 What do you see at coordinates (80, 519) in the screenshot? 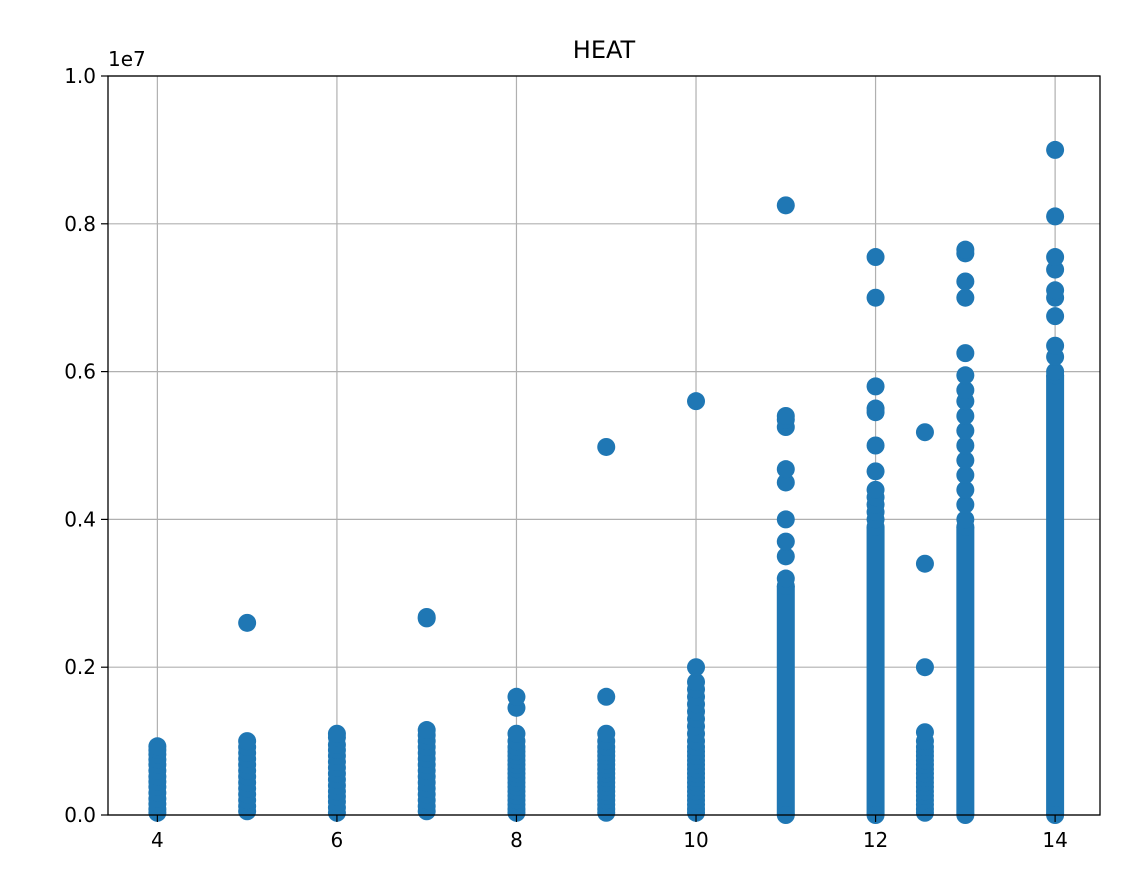
I see `y-tick-label: 0.4` at bounding box center [80, 519].